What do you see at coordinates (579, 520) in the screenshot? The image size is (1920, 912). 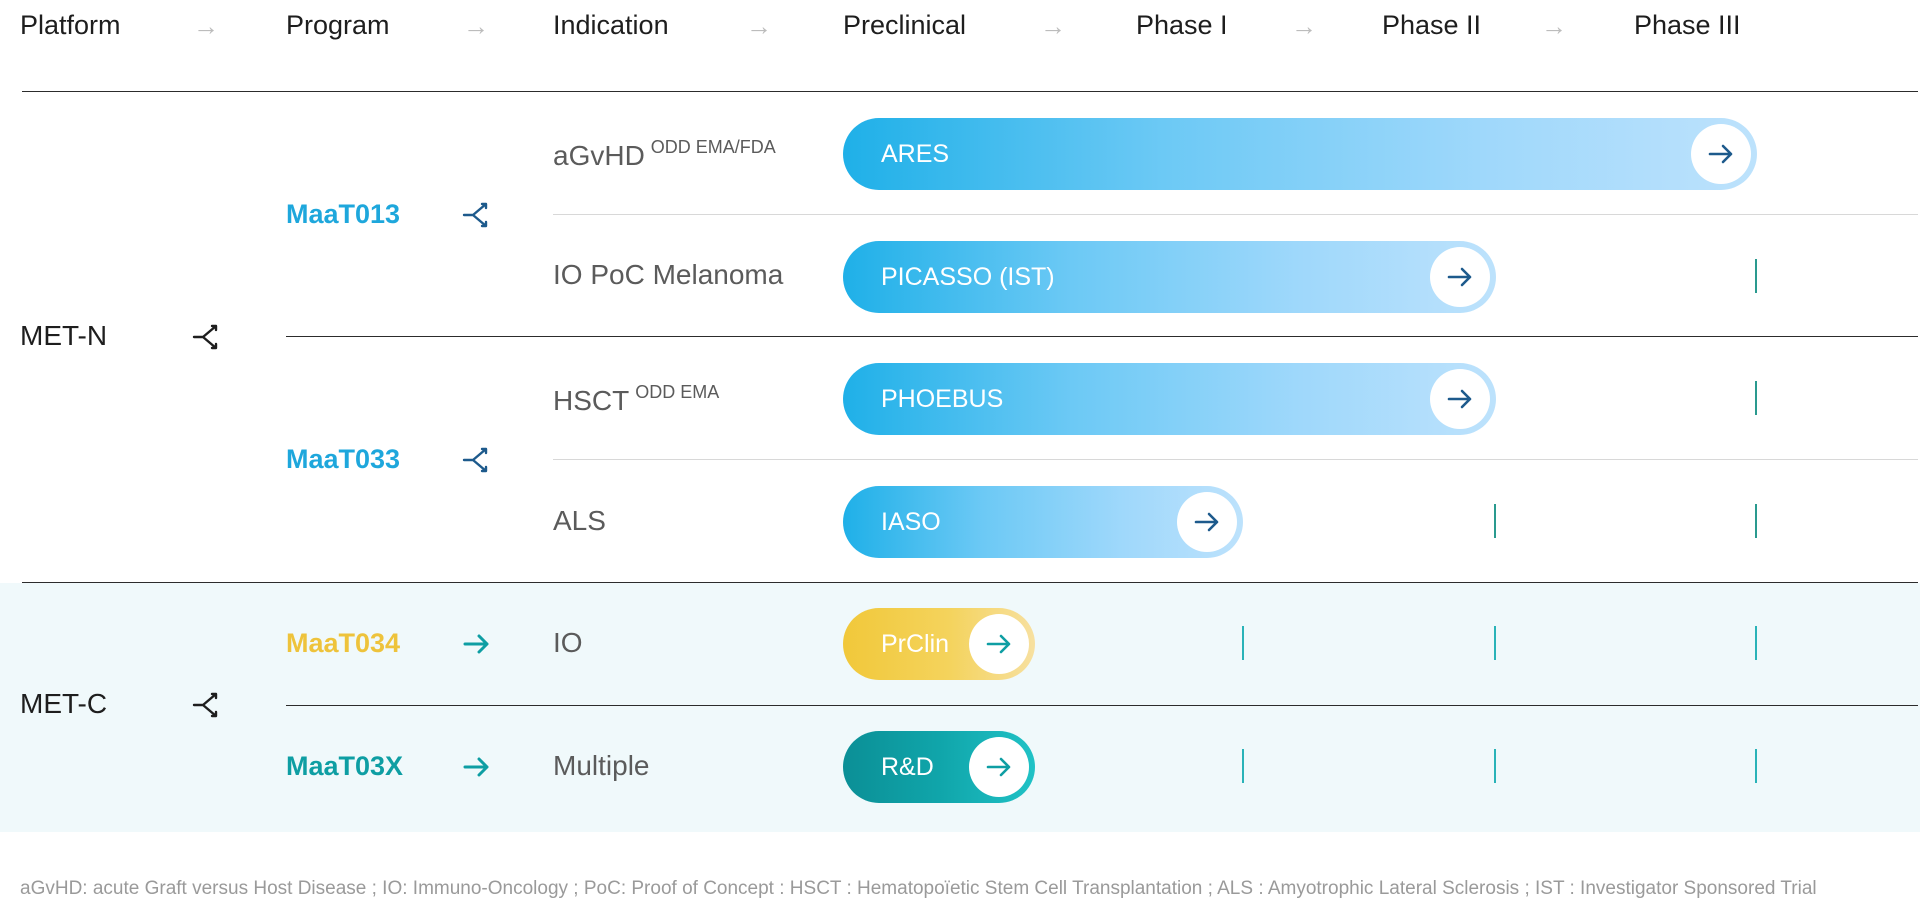 I see `indication-als: ALS` at bounding box center [579, 520].